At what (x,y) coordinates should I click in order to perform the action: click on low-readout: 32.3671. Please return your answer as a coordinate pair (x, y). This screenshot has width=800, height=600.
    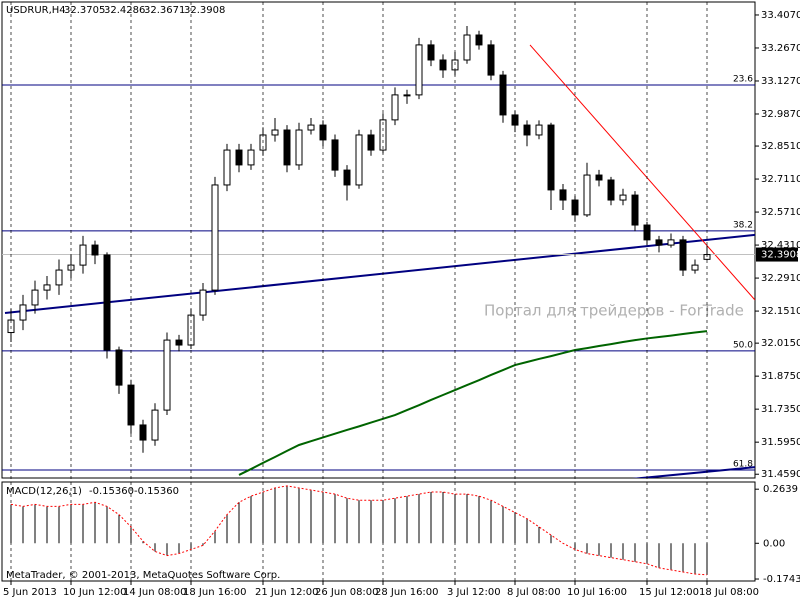
    Looking at the image, I should click on (164, 10).